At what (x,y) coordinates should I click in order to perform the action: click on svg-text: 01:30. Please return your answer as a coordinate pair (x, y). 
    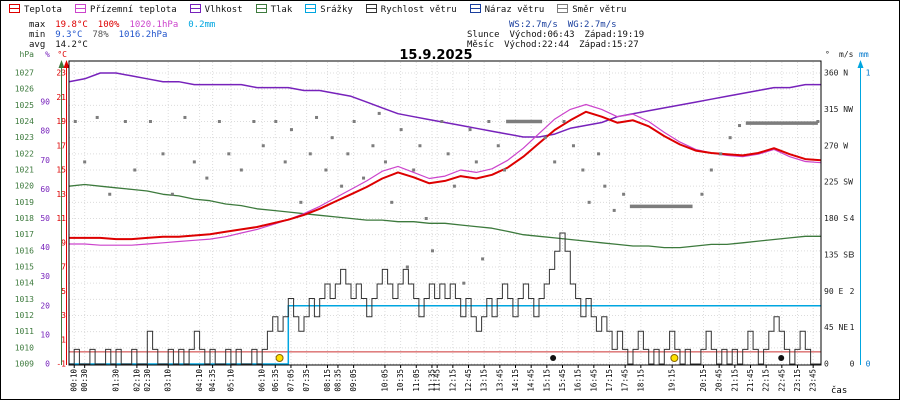
    Looking at the image, I should click on (116, 380).